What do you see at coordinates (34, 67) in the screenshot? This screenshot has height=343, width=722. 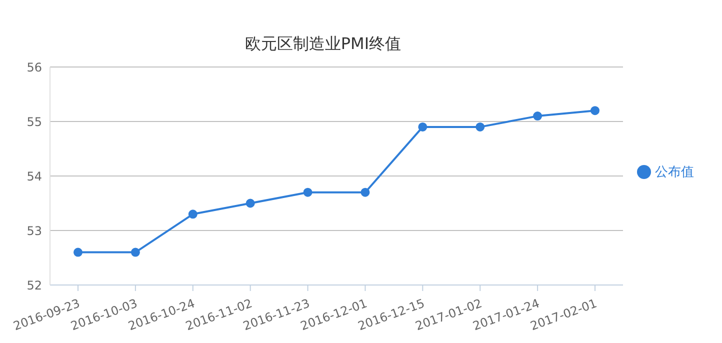 I see `y-tick-label: 56` at bounding box center [34, 67].